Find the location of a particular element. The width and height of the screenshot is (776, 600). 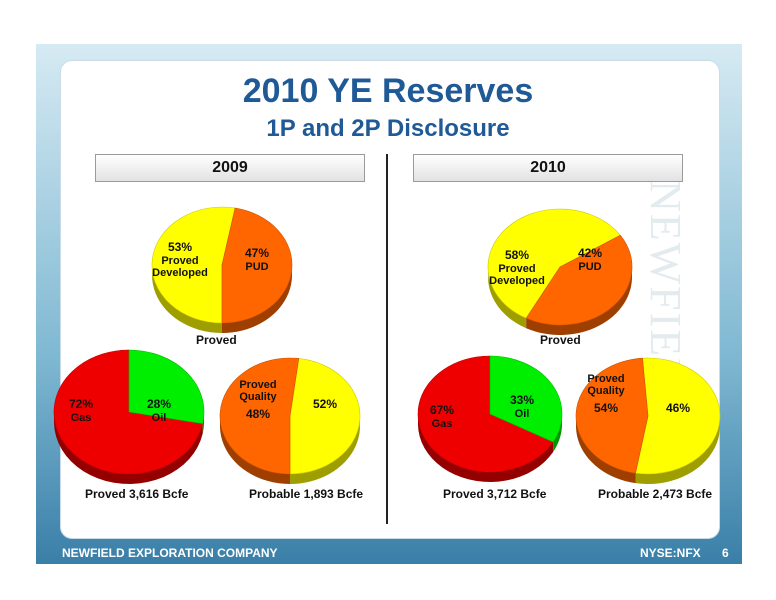

page-number: 6 is located at coordinates (725, 553).